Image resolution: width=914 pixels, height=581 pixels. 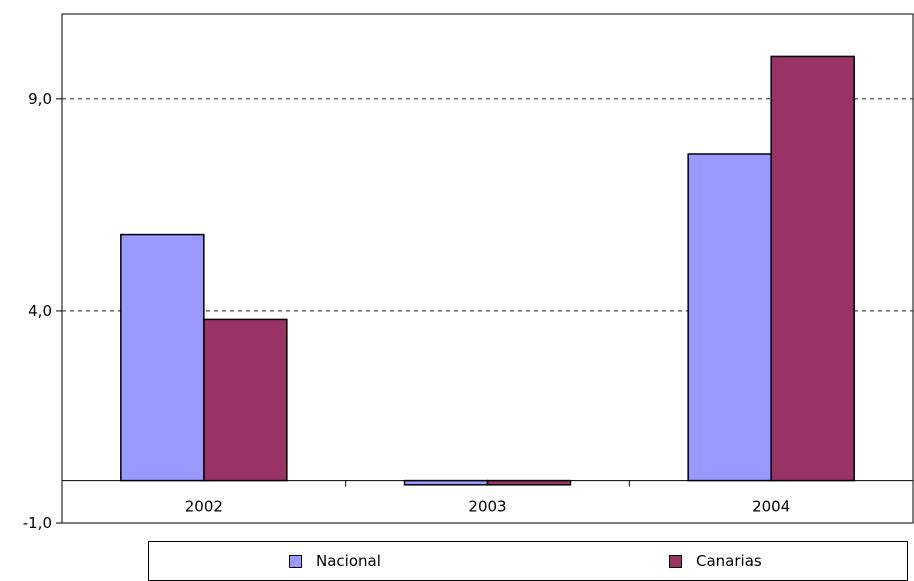 I want to click on legend-label-nacional: Nacional, so click(x=348, y=561).